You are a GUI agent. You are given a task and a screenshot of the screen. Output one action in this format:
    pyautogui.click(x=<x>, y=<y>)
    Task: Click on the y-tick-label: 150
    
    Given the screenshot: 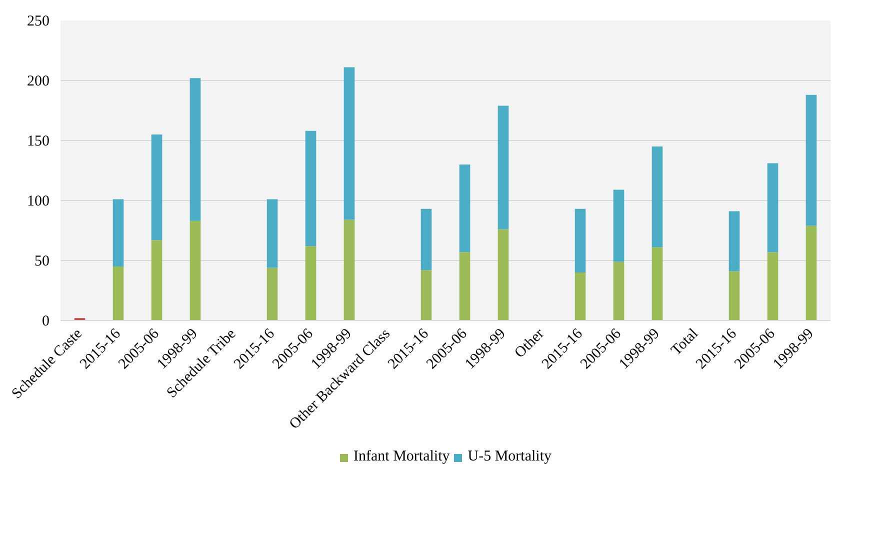 What is the action you would take?
    pyautogui.click(x=38, y=142)
    